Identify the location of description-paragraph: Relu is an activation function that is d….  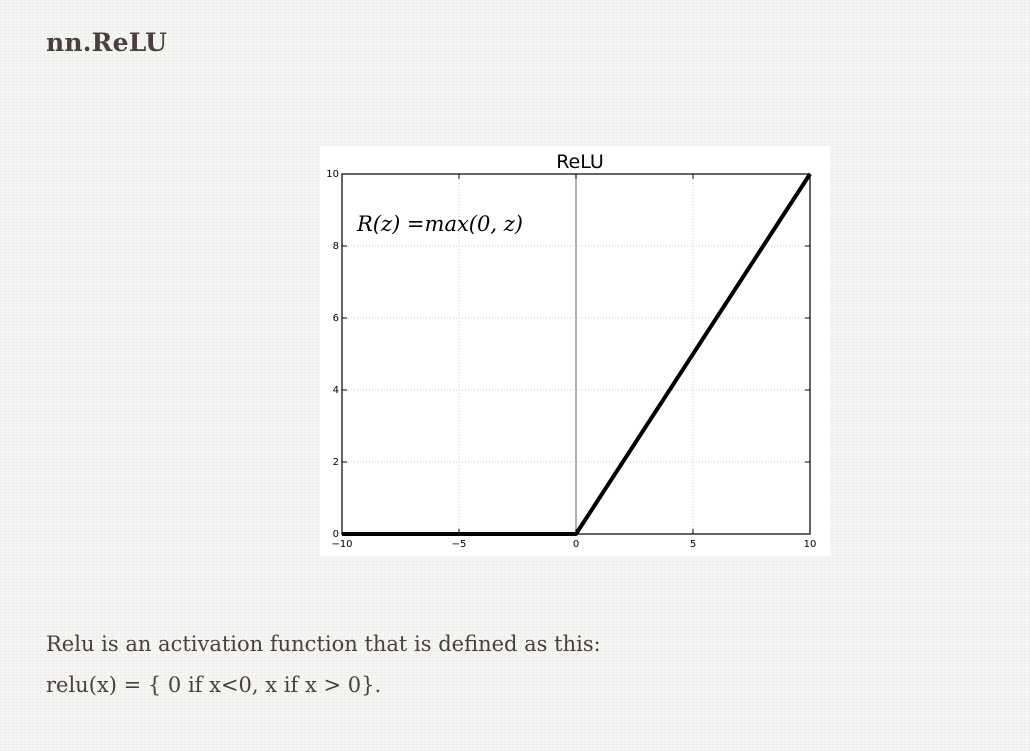
(496, 665).